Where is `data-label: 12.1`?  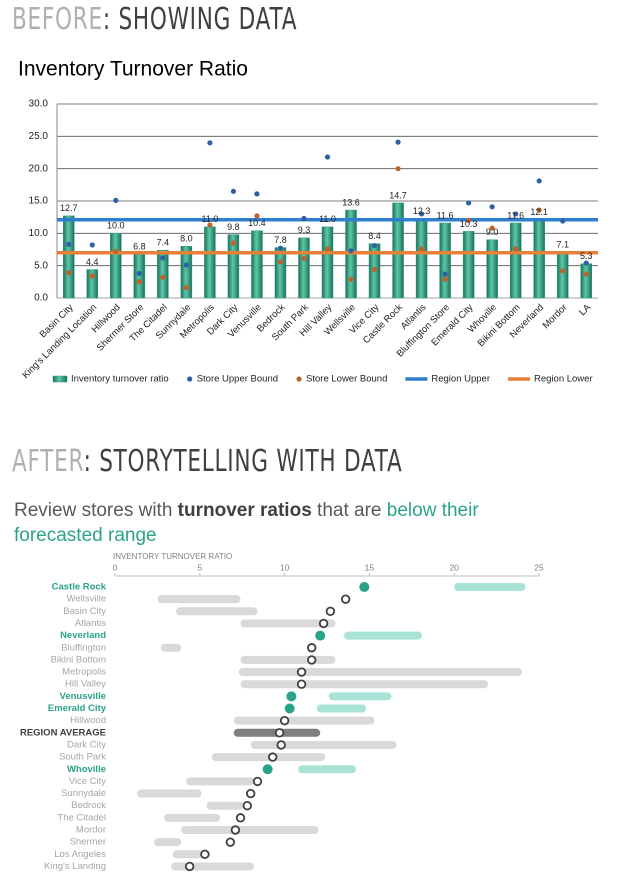
data-label: 12.1 is located at coordinates (539, 212).